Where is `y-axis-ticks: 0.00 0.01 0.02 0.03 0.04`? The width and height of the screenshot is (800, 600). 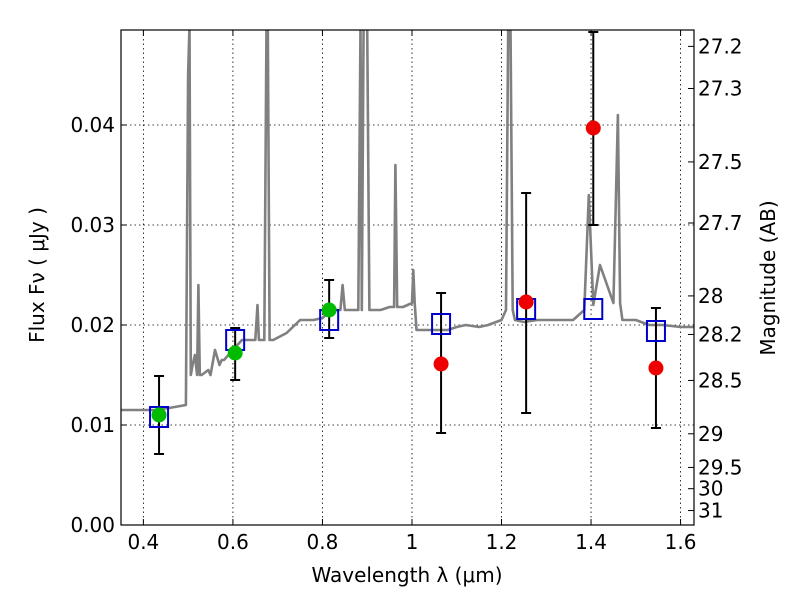 y-axis-ticks: 0.00 0.01 0.02 0.03 0.04 is located at coordinates (98, 325).